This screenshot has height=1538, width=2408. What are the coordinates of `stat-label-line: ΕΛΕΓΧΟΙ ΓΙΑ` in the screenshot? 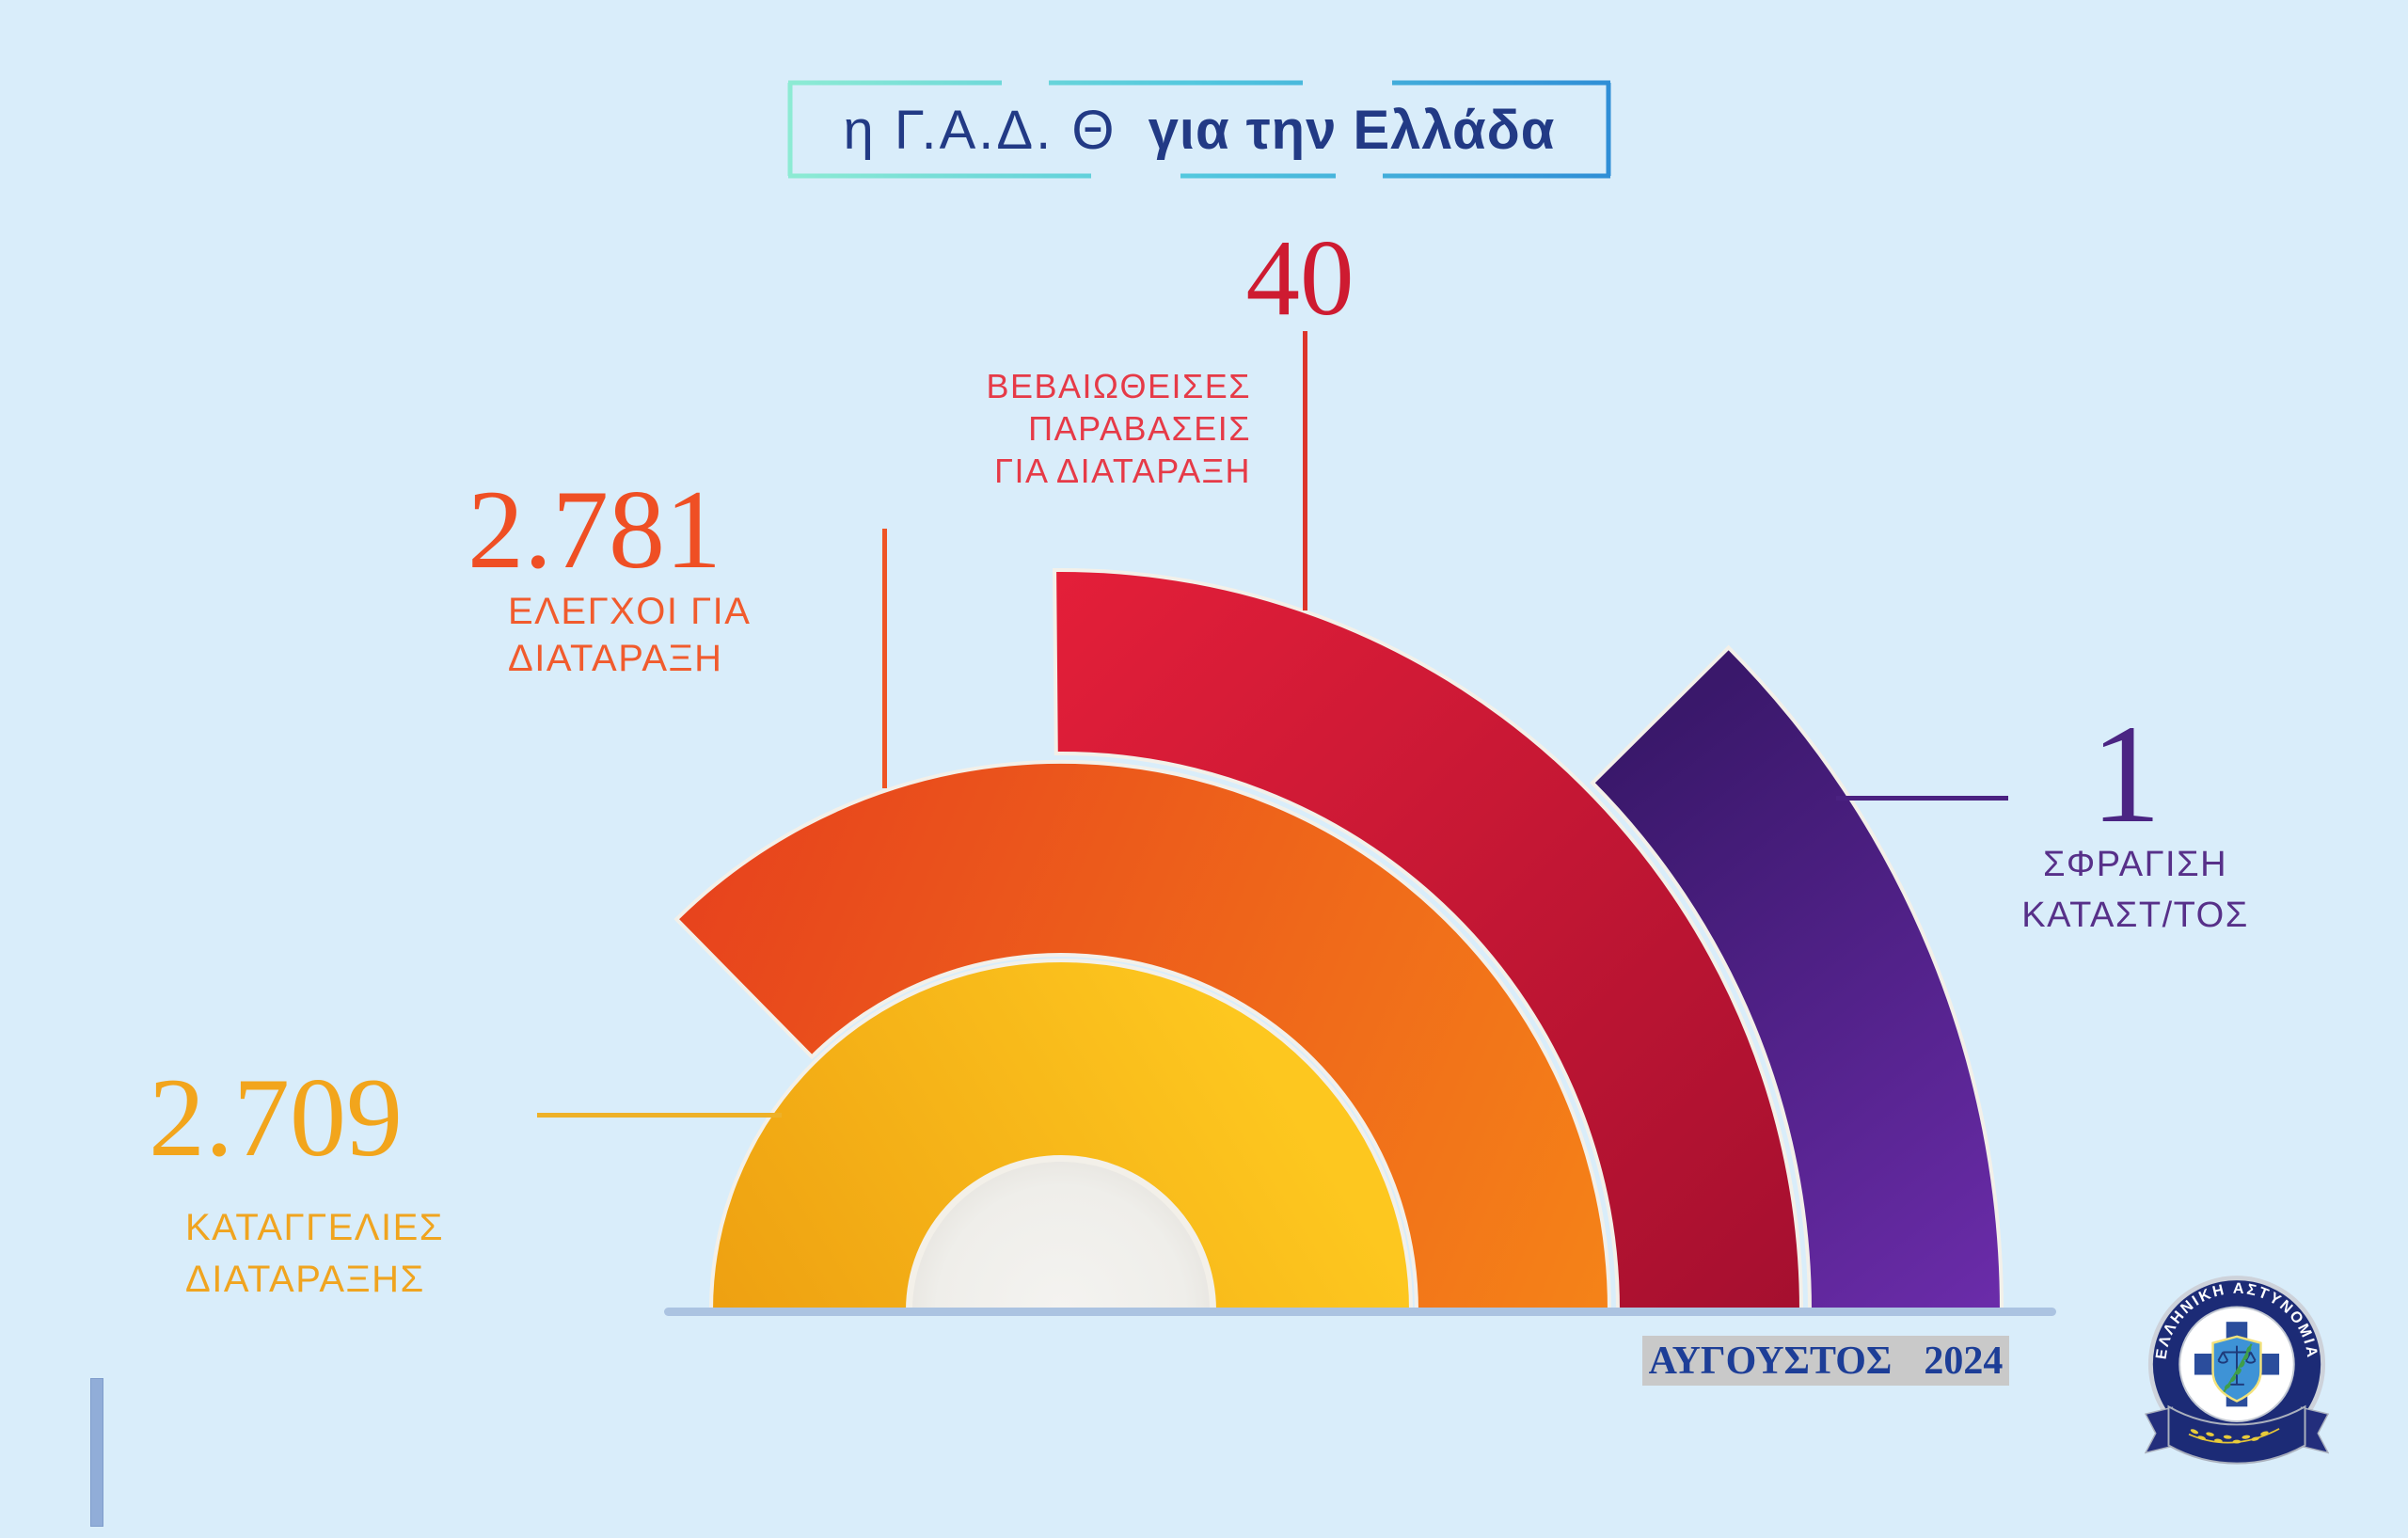 It's located at (630, 612).